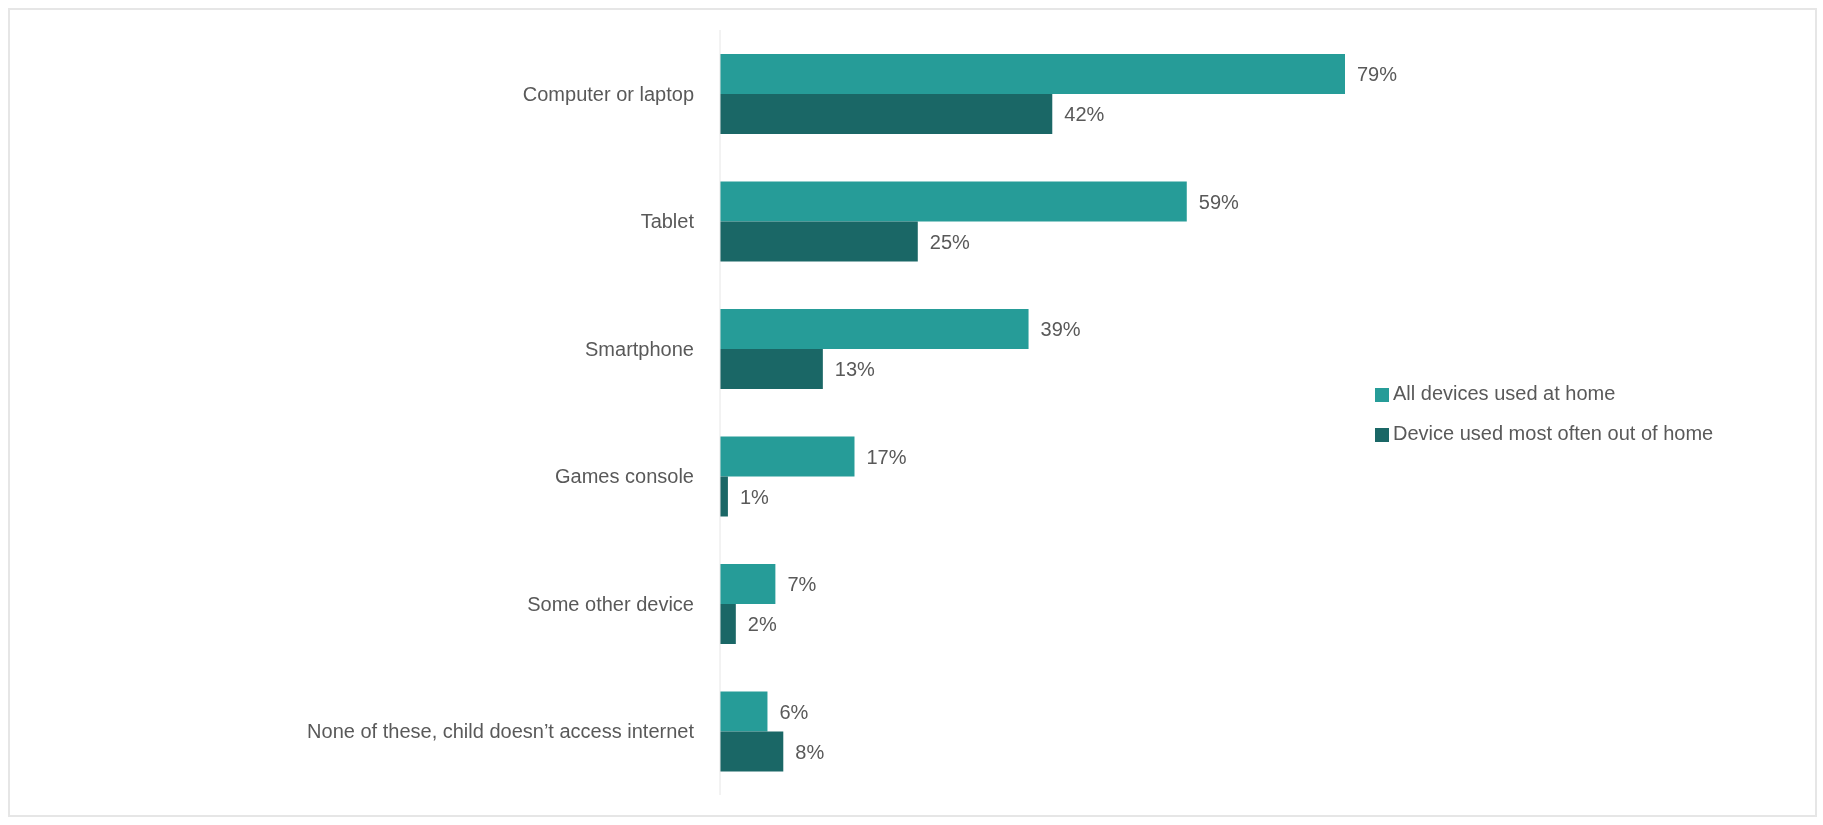 The height and width of the screenshot is (825, 1823). I want to click on data-label: 6%, so click(794, 711).